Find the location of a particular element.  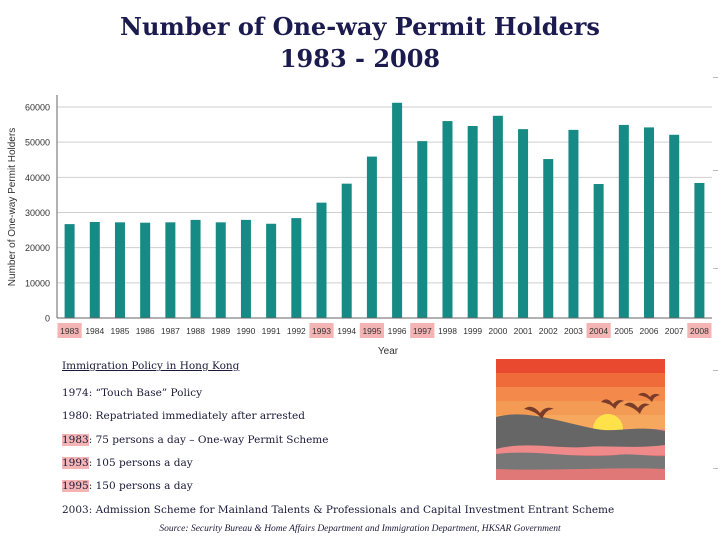

bar-1999 is located at coordinates (472, 221).